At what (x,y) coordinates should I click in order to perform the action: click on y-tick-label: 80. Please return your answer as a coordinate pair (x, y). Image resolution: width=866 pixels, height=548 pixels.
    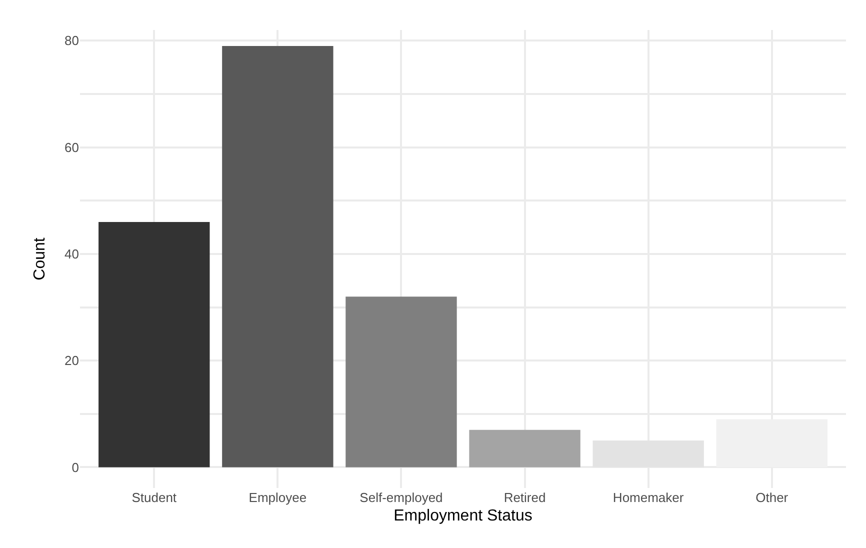
    Looking at the image, I should click on (71, 40).